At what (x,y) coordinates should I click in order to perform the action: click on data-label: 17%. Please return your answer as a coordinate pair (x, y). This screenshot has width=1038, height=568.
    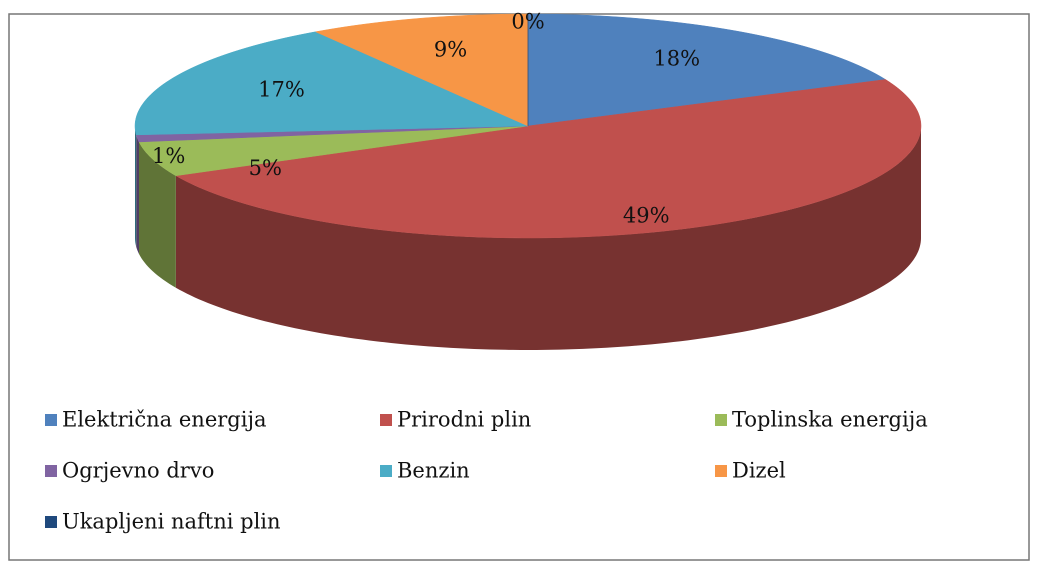
    Looking at the image, I should click on (281, 90).